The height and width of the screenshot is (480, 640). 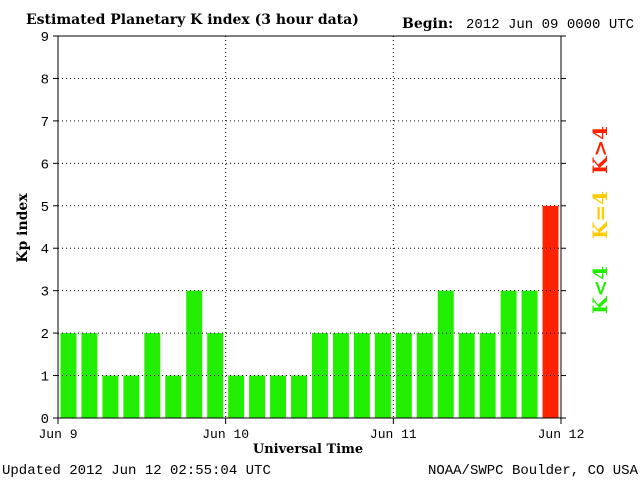 What do you see at coordinates (600, 215) in the screenshot?
I see `legend-item: K=4` at bounding box center [600, 215].